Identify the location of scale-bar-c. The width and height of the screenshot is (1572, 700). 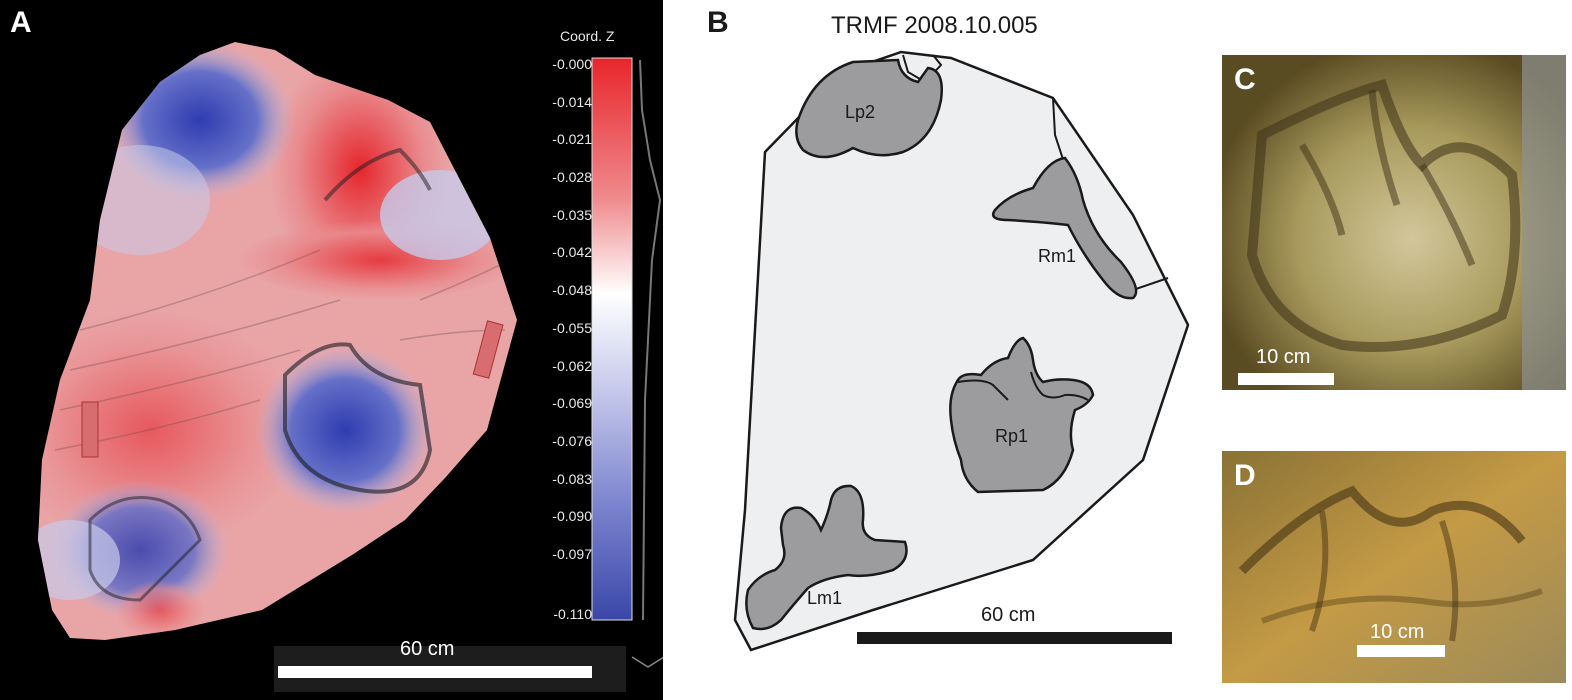
(1286, 379).